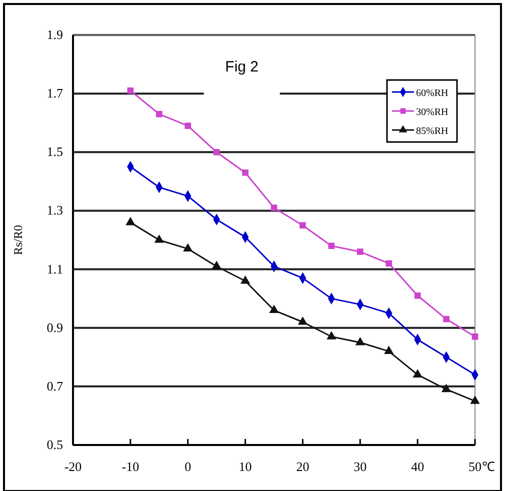 Image resolution: width=505 pixels, height=491 pixels. I want to click on y-tick-label: 1.1, so click(54, 268).